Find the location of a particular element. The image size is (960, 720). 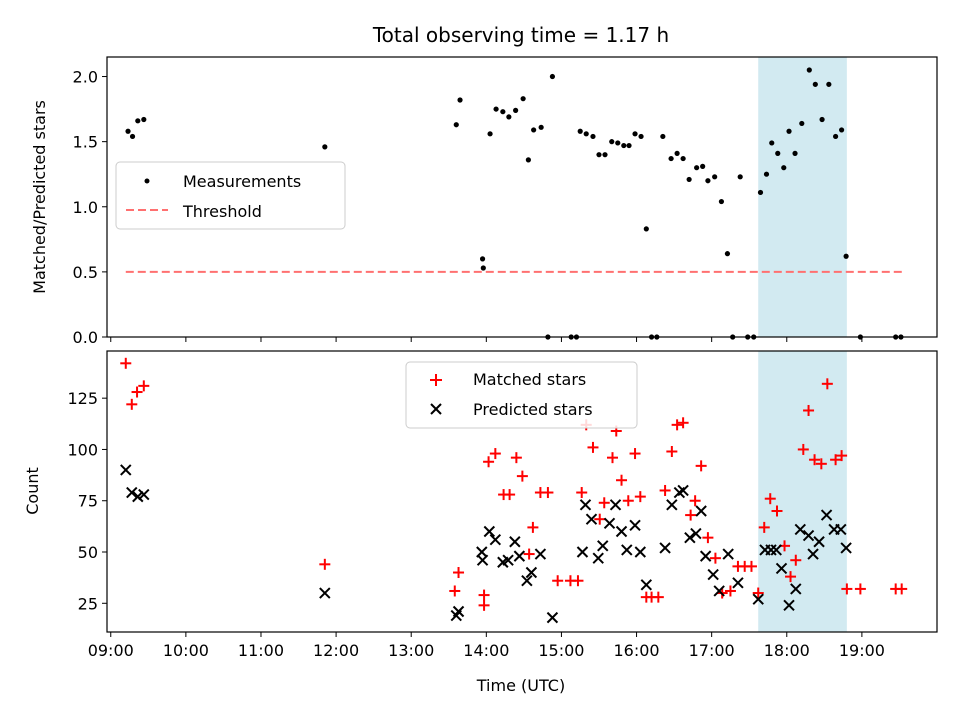

legend-predicted-label: Predicted stars is located at coordinates (533, 409).